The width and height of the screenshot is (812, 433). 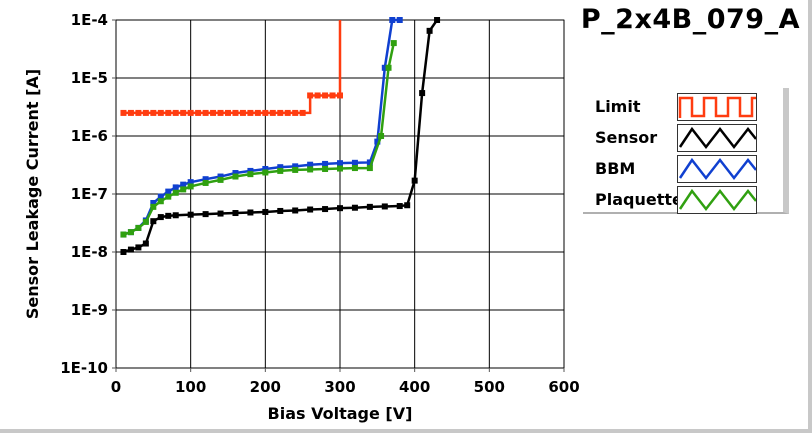 I want to click on y-tick-label: 1E-10, so click(x=84, y=368).